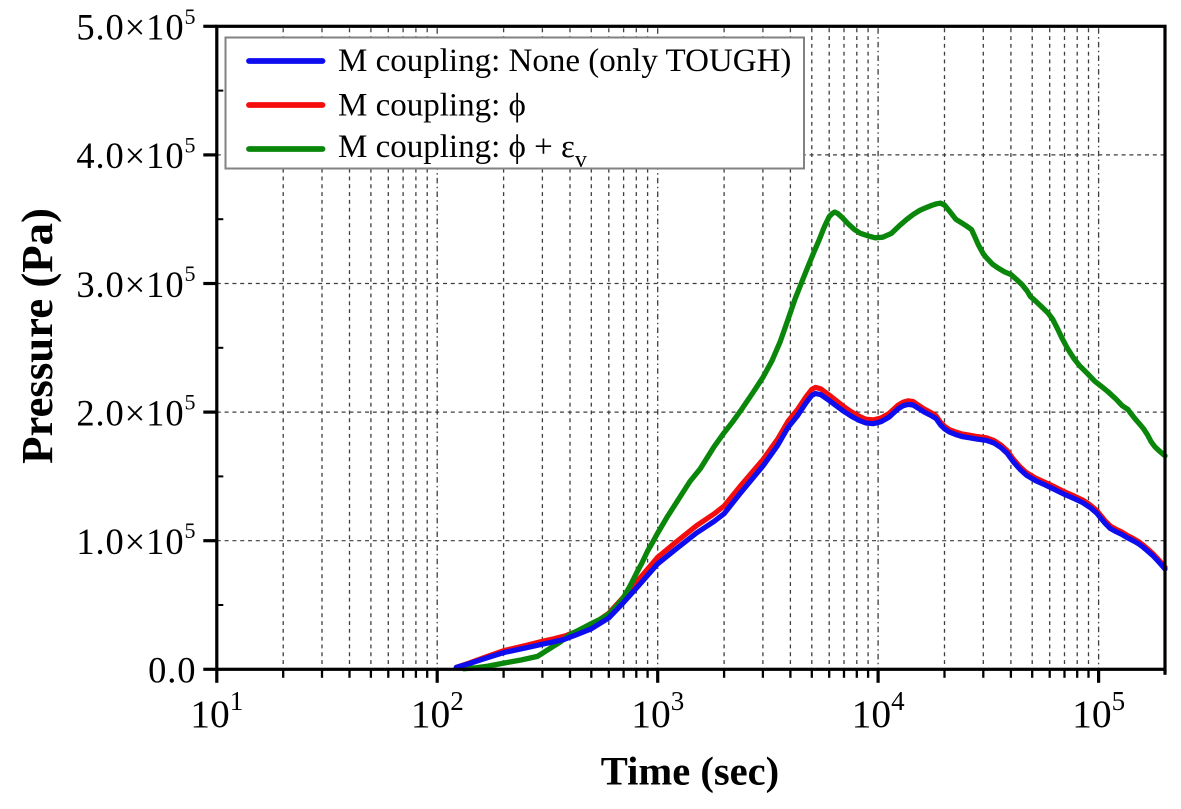 This screenshot has width=1181, height=809. What do you see at coordinates (432, 105) in the screenshot?
I see `svg-text: M coupling: ϕ` at bounding box center [432, 105].